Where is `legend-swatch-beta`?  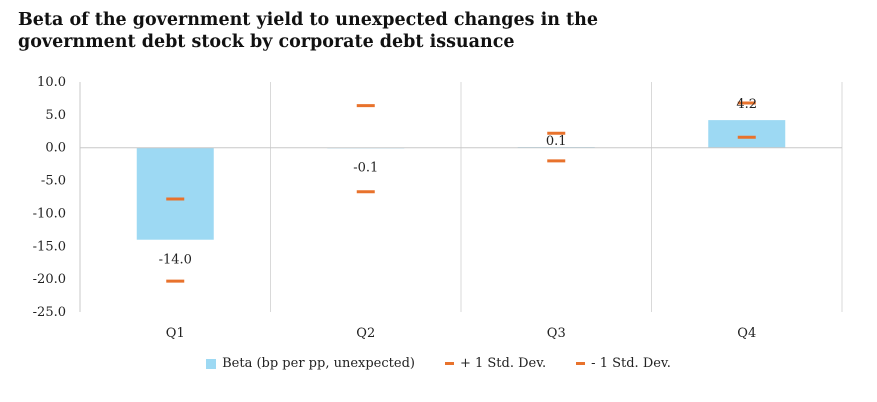
legend-swatch-beta is located at coordinates (211, 363).